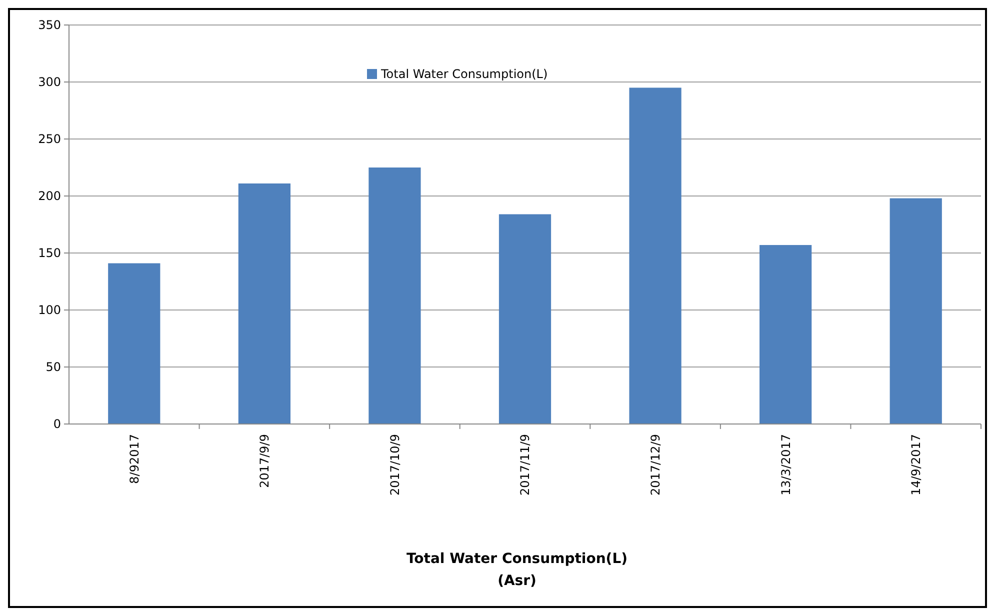 The width and height of the screenshot is (993, 614). Describe the element at coordinates (916, 465) in the screenshot. I see `x-tick-label: 14/9/2017` at that location.